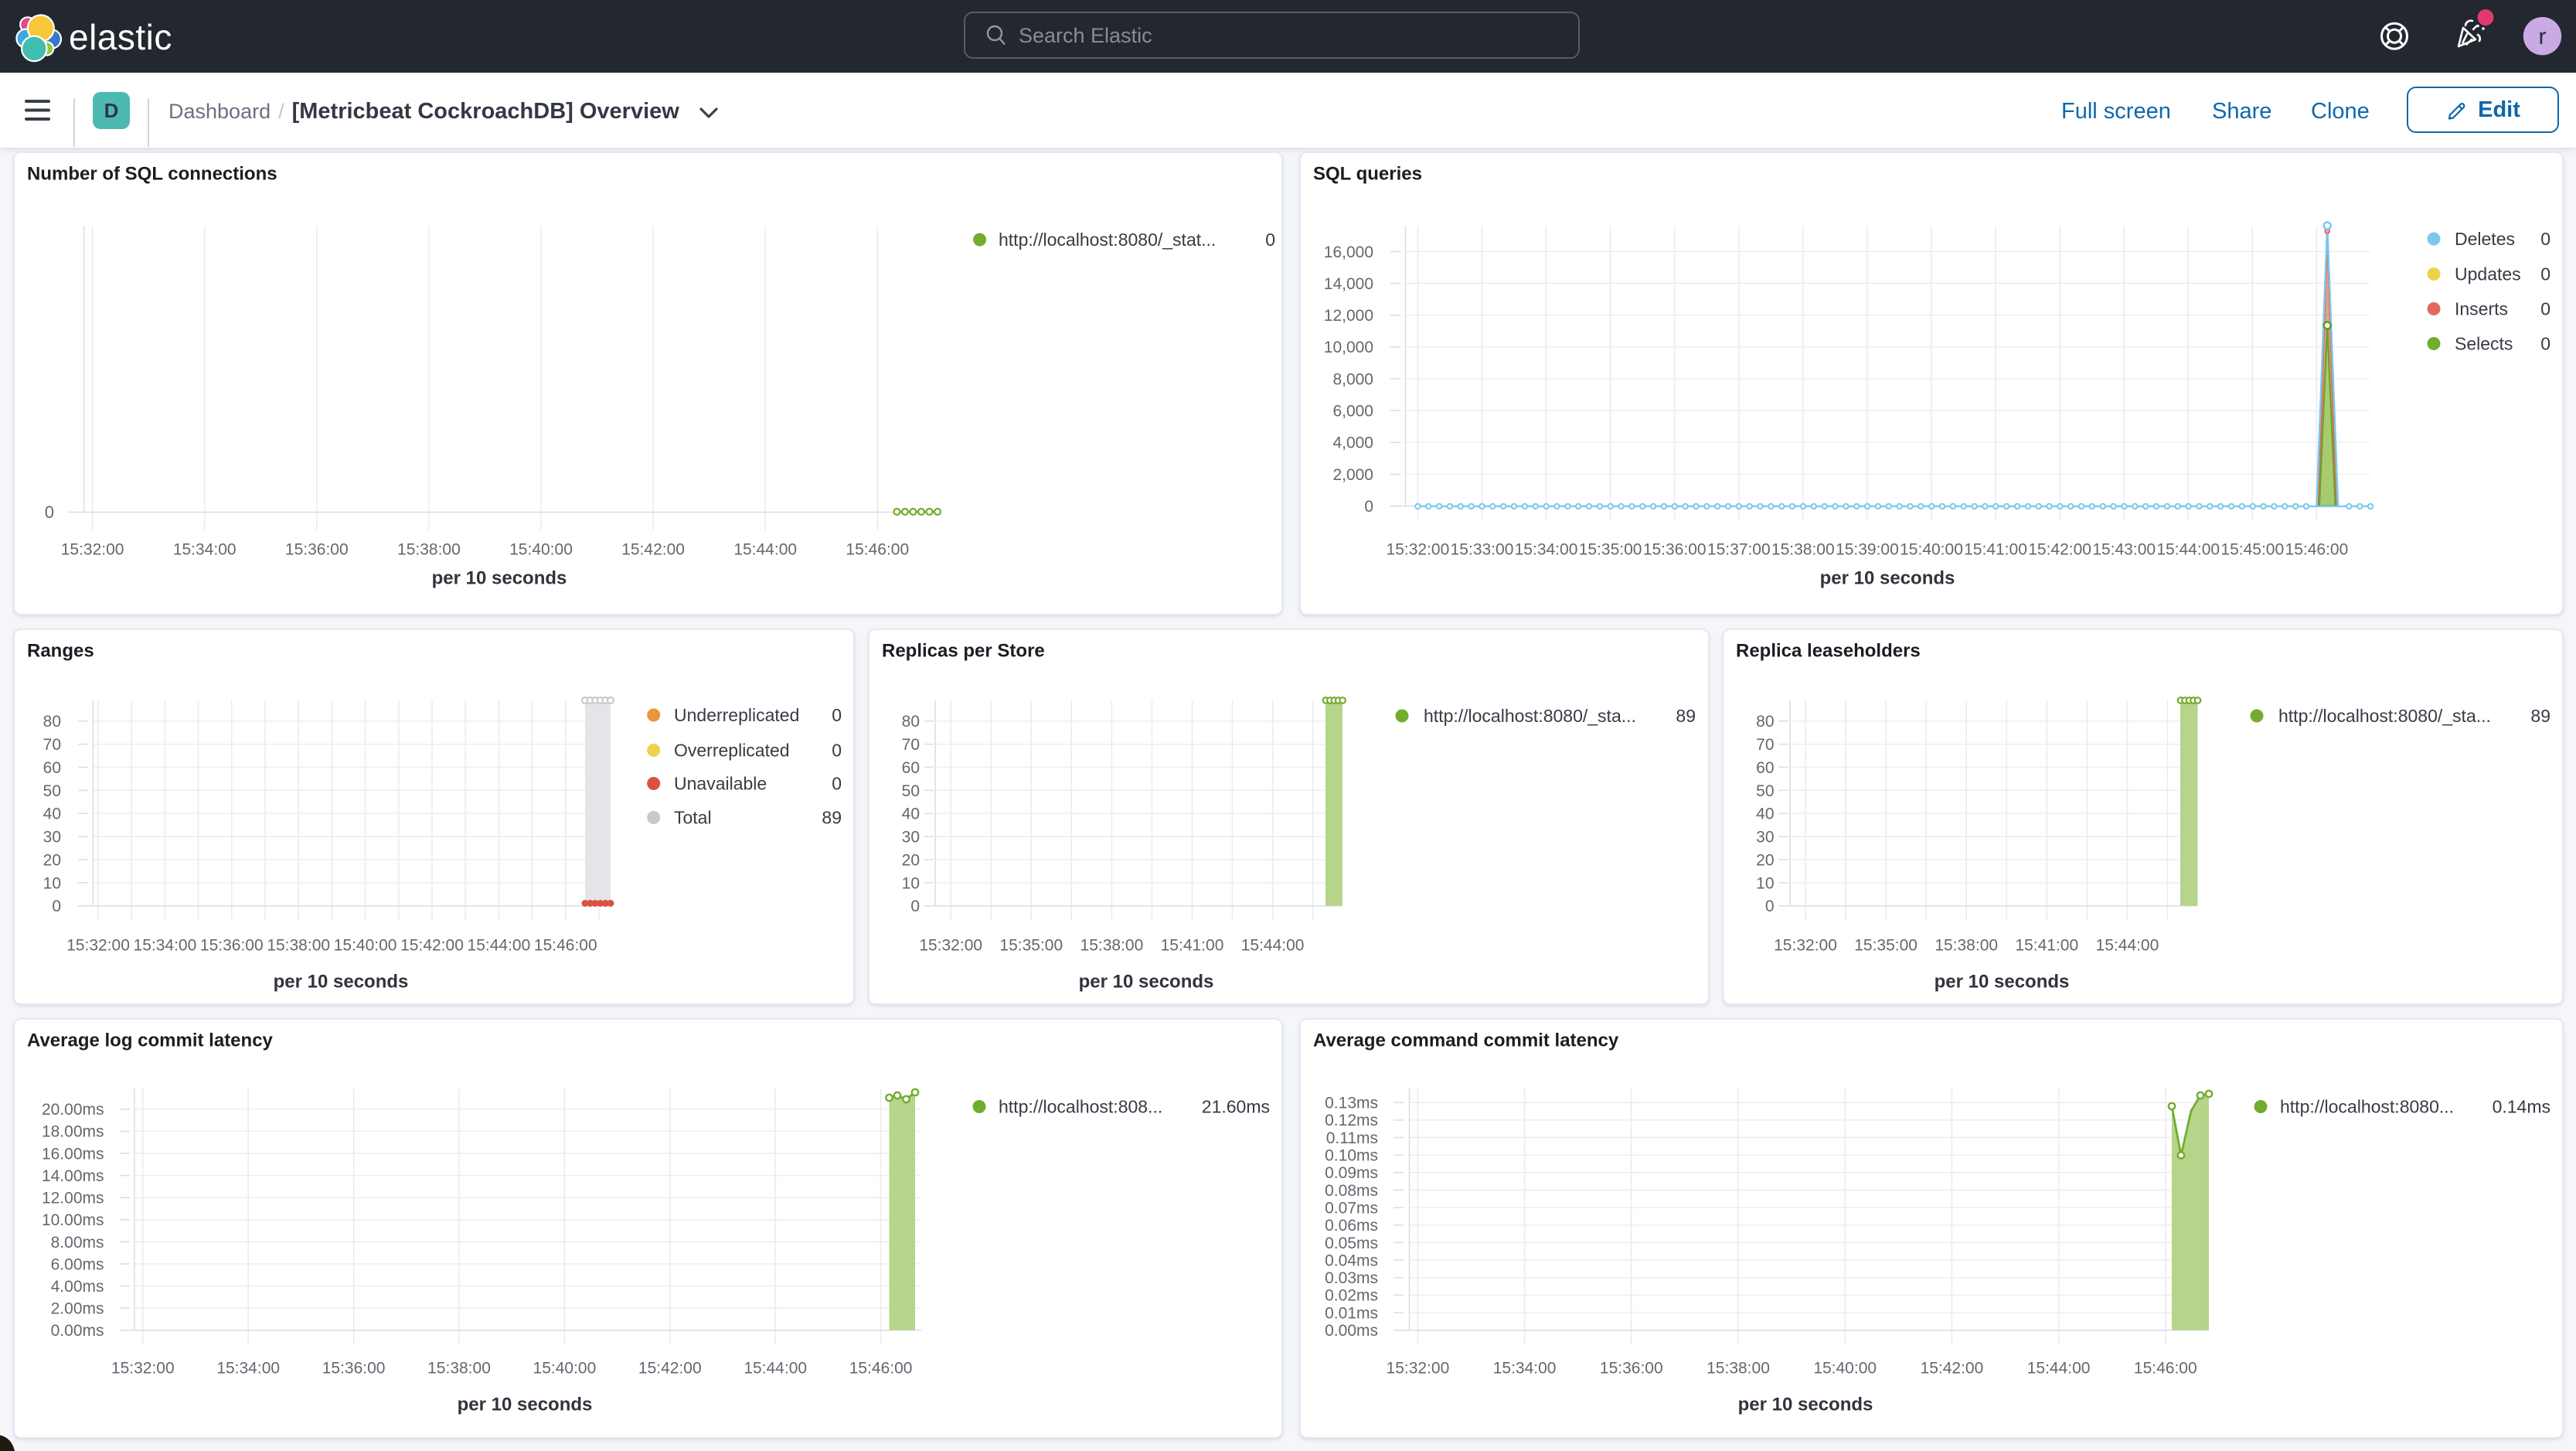 The width and height of the screenshot is (2576, 1451). Describe the element at coordinates (1348, 347) in the screenshot. I see `svg-text: 10,000` at that location.